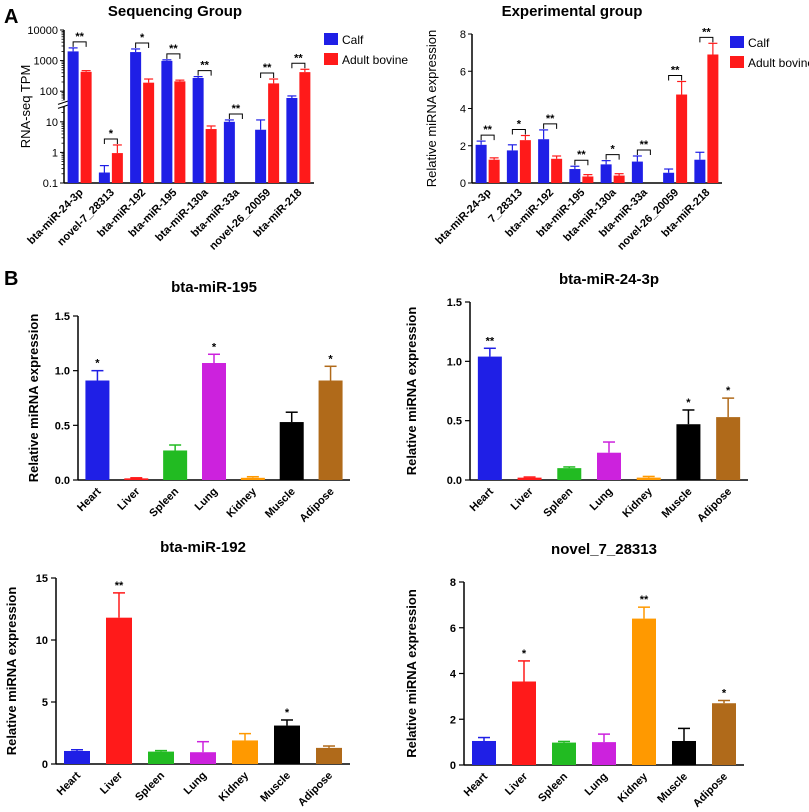 Image resolution: width=809 pixels, height=812 pixels. What do you see at coordinates (604, 549) in the screenshot?
I see `chart-title: novel_7_28313` at bounding box center [604, 549].